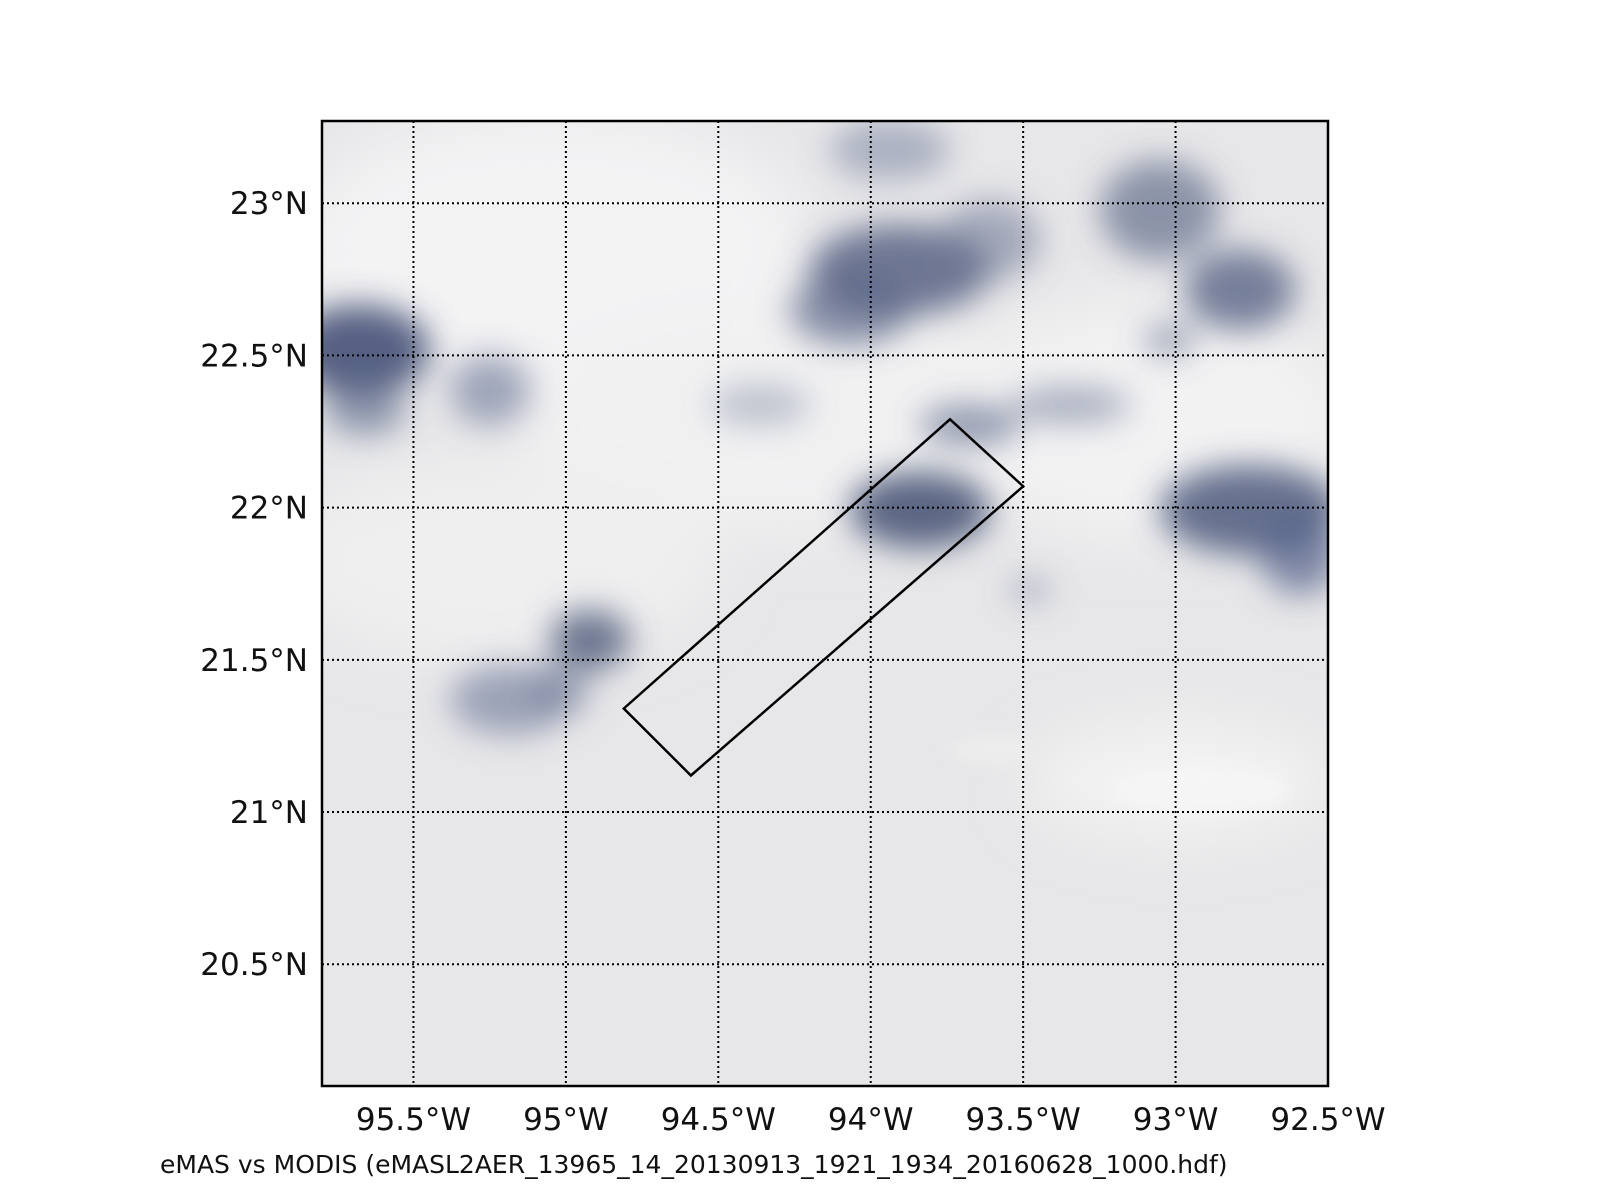 Image resolution: width=1600 pixels, height=1200 pixels. Describe the element at coordinates (823, 597) in the screenshot. I see `emas-swath-outline` at that location.